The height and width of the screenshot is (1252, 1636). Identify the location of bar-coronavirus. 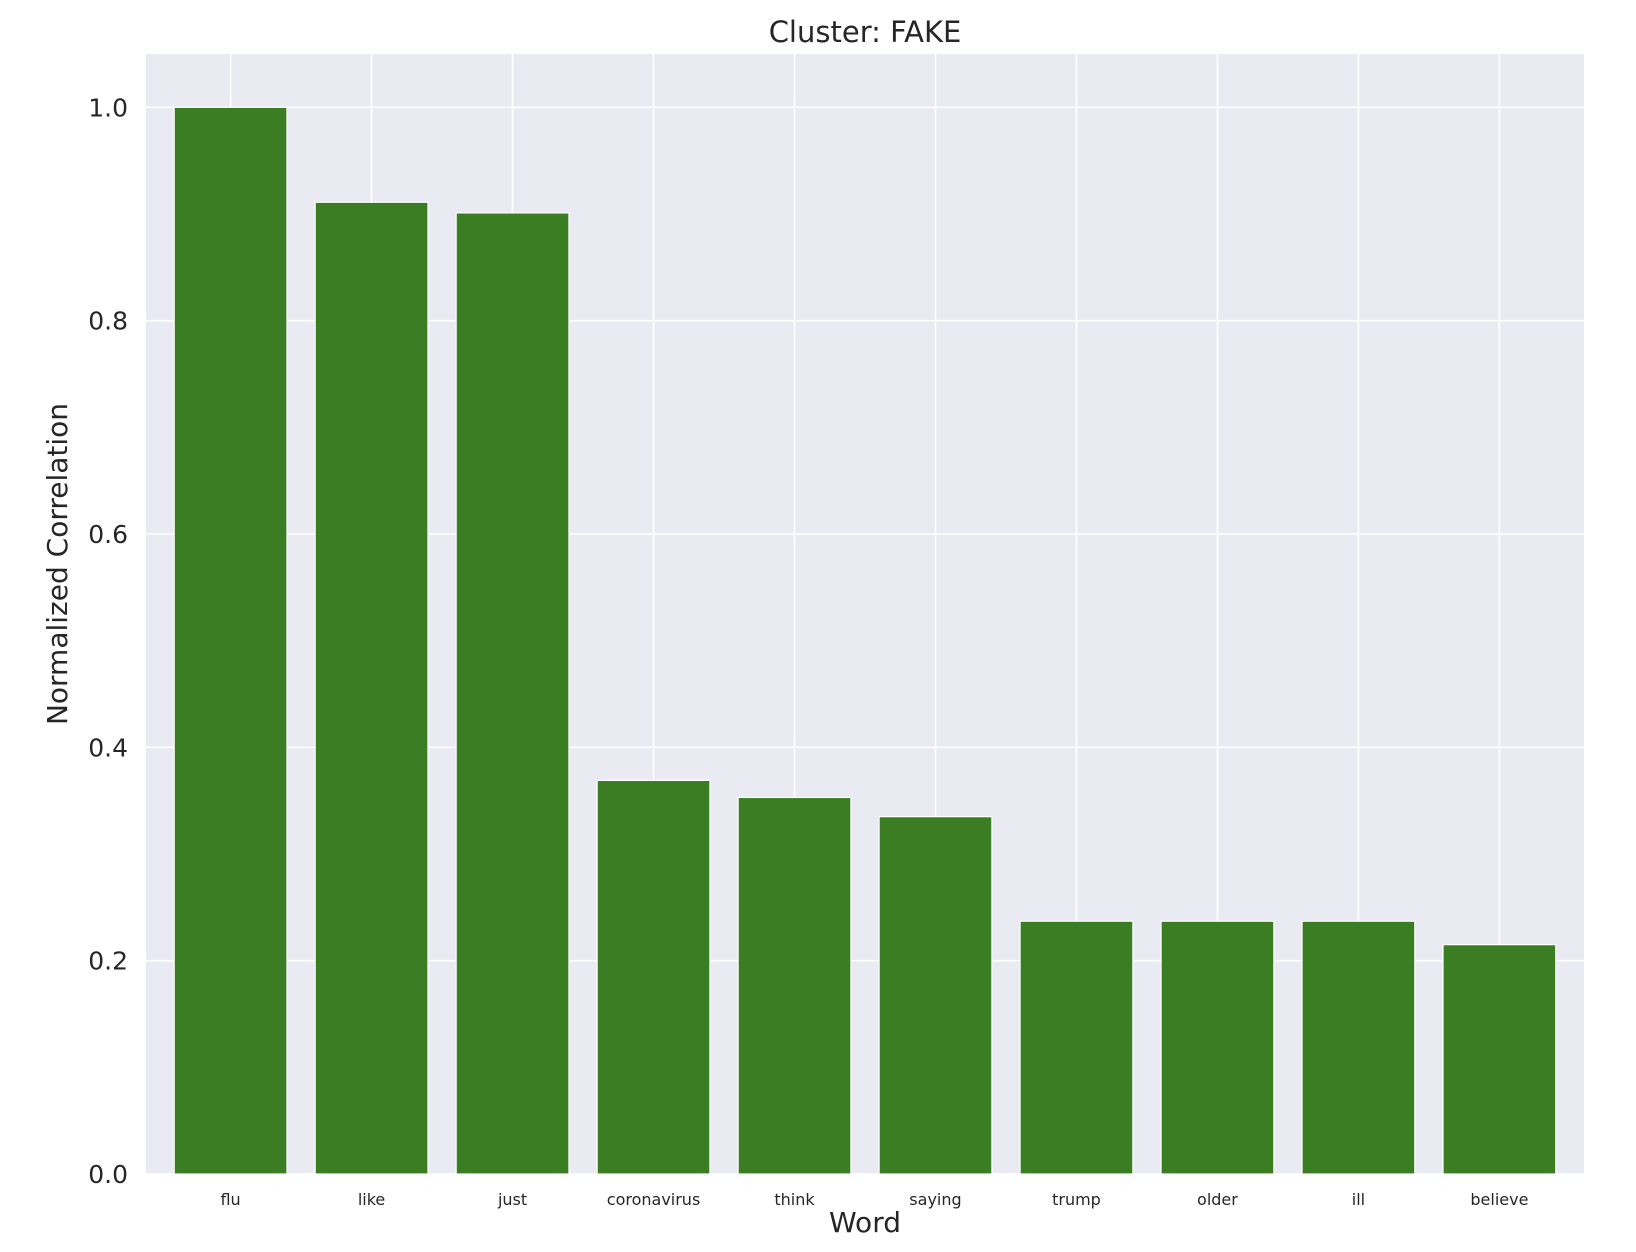
(653, 977).